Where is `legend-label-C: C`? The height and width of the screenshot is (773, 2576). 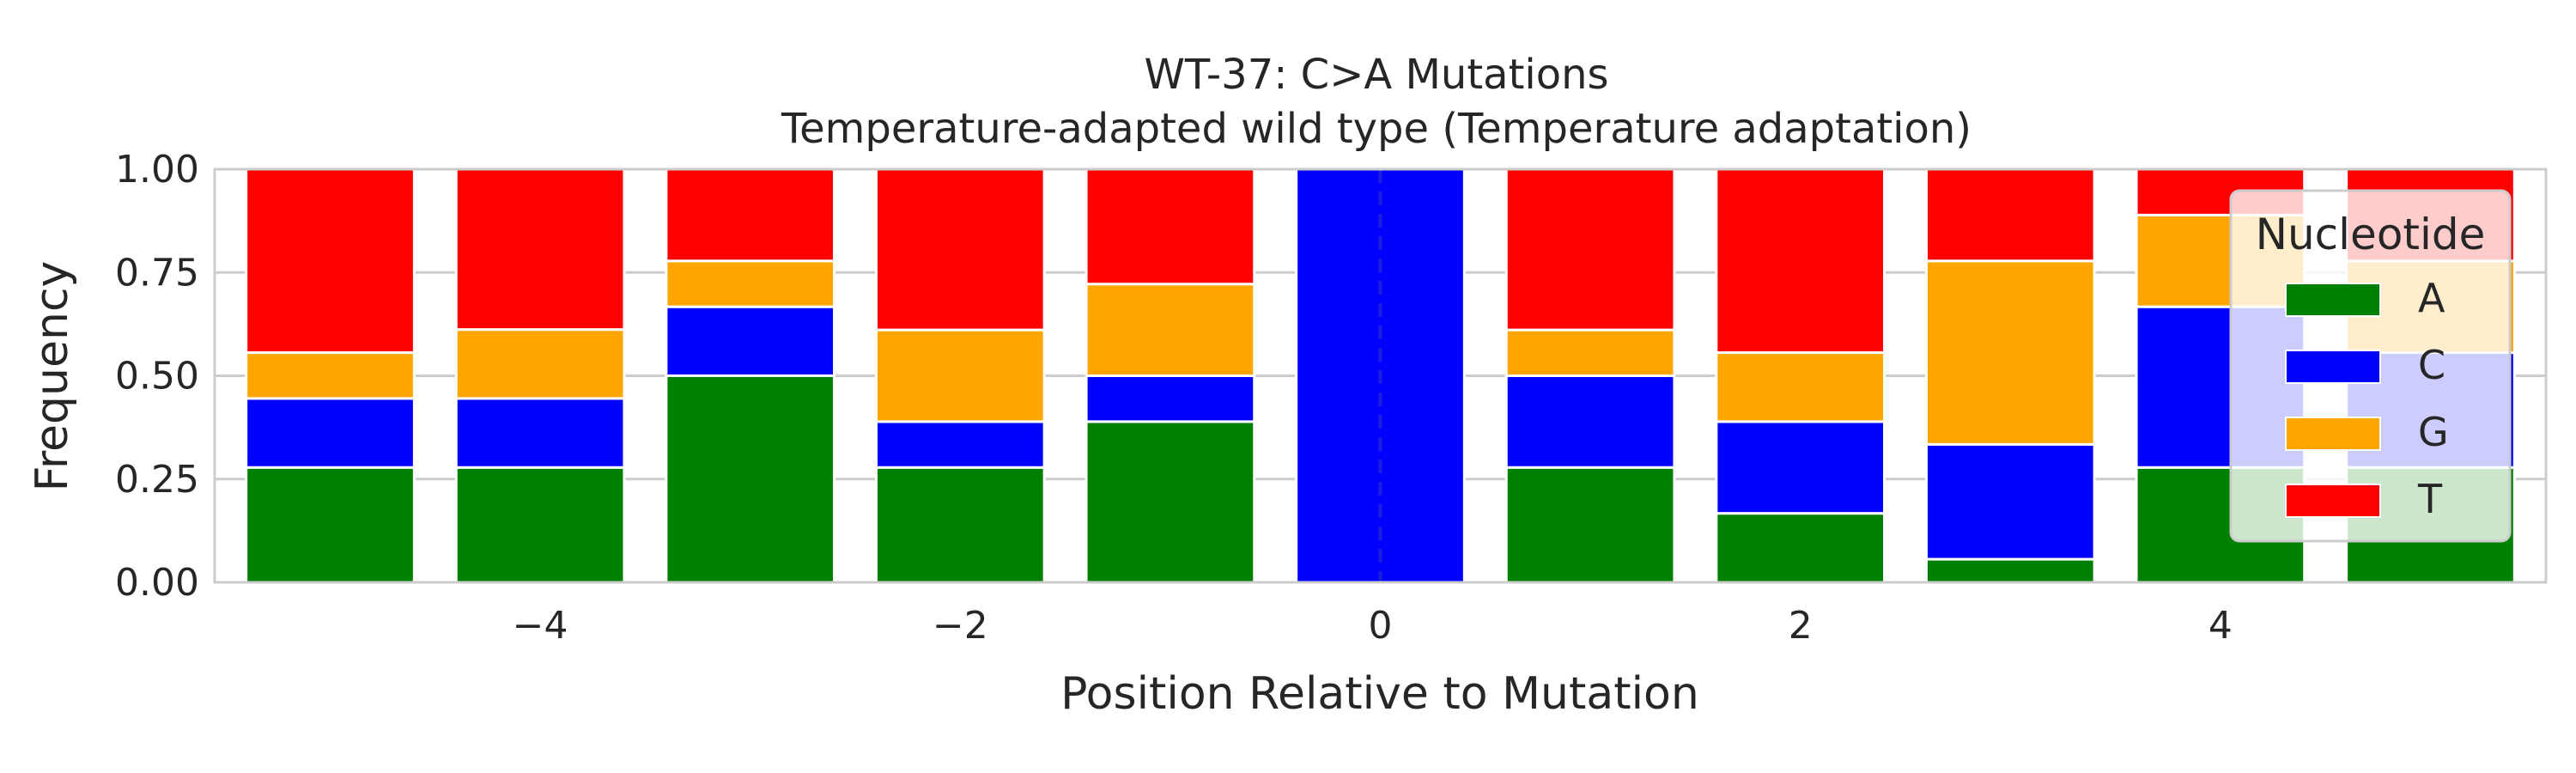 legend-label-C: C is located at coordinates (2431, 365).